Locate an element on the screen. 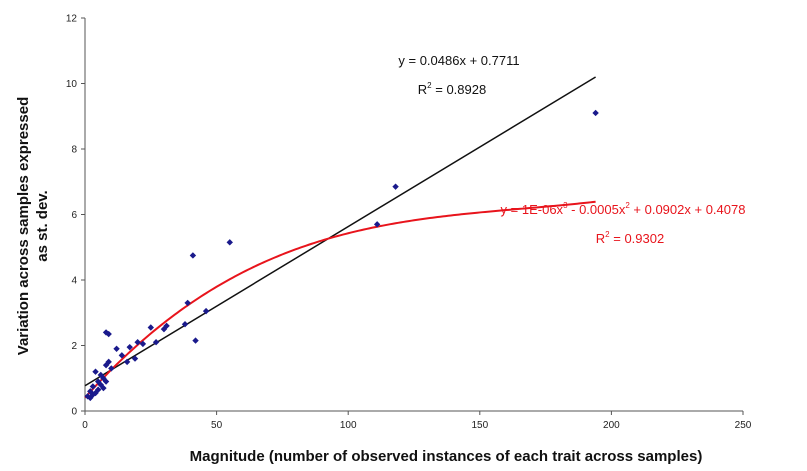 The height and width of the screenshot is (471, 807). y-tick-label: 2 is located at coordinates (74, 346).